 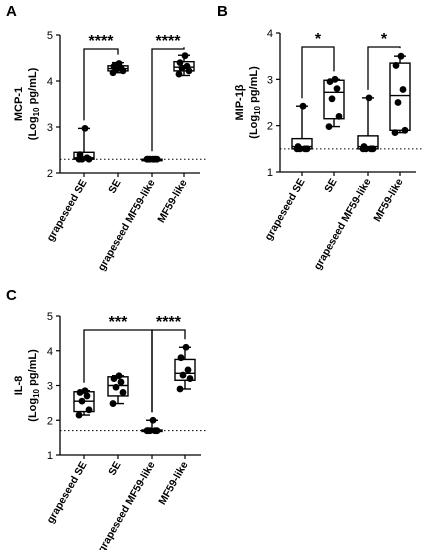 I want to click on panel-letter: C, so click(x=11, y=295).